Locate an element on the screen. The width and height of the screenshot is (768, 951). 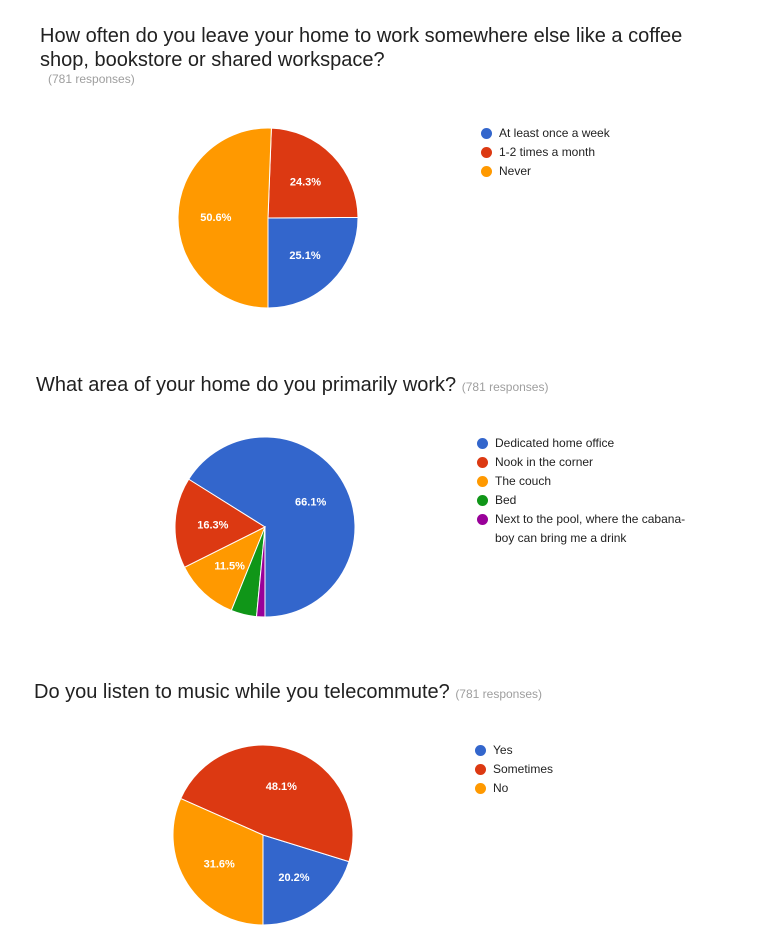
legend-item: 1-2 times a month is located at coordinates (590, 152).